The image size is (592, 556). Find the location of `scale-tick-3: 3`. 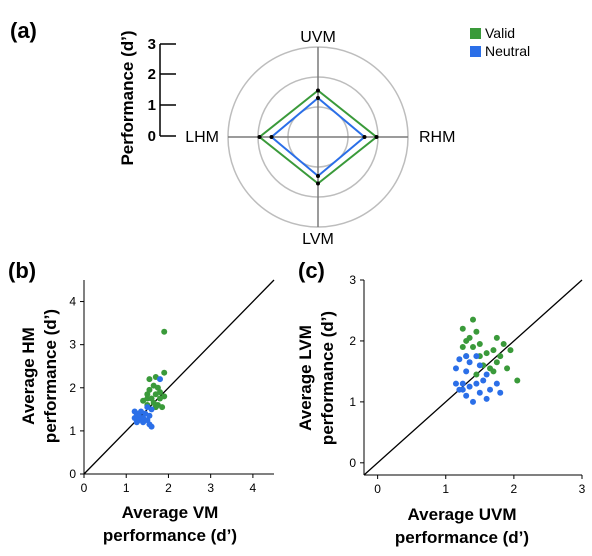

scale-tick-3: 3 is located at coordinates (152, 44).